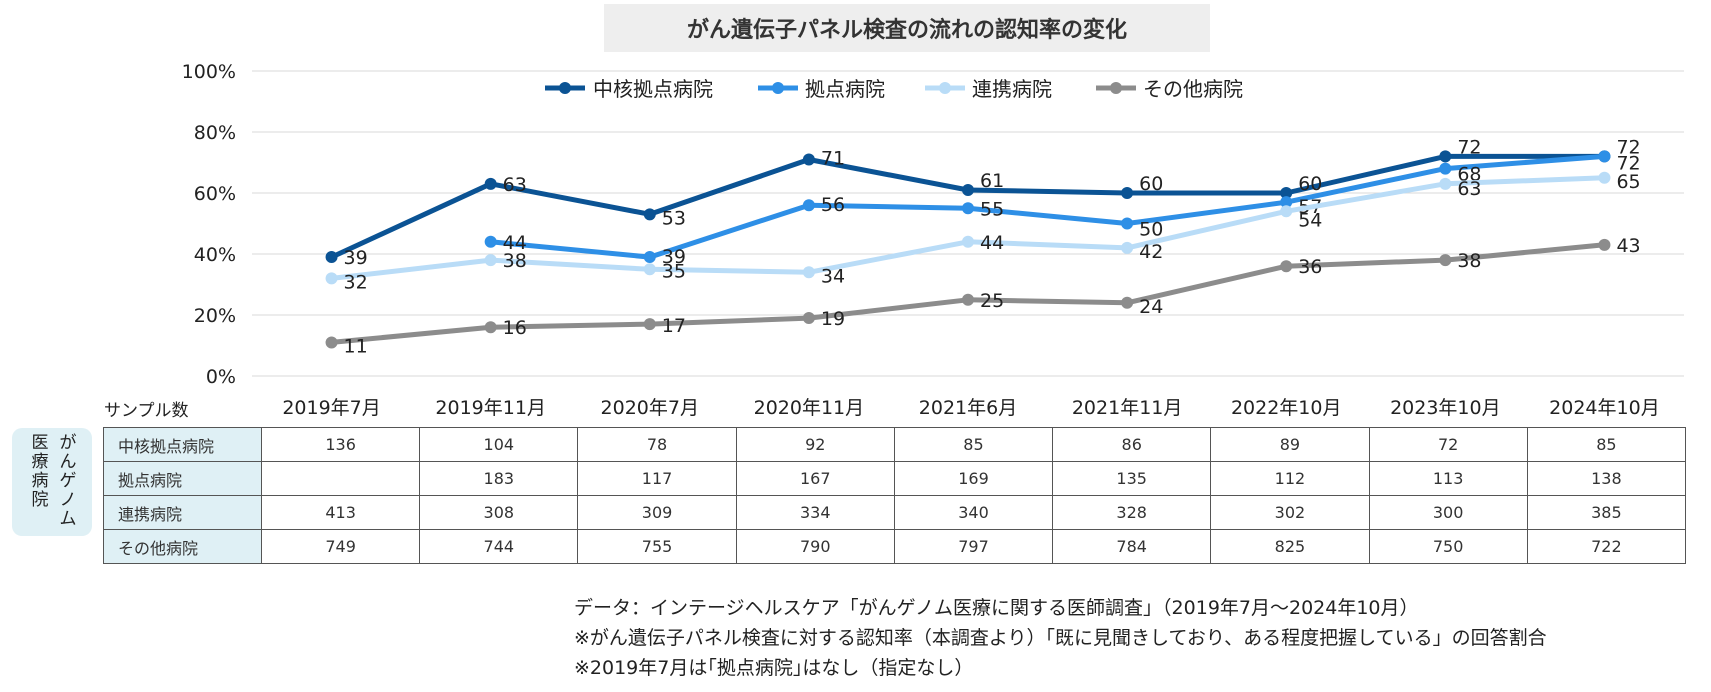 This screenshot has width=1711, height=692. Describe the element at coordinates (815, 546) in the screenshot. I see `sample-count-cell: 790` at that location.